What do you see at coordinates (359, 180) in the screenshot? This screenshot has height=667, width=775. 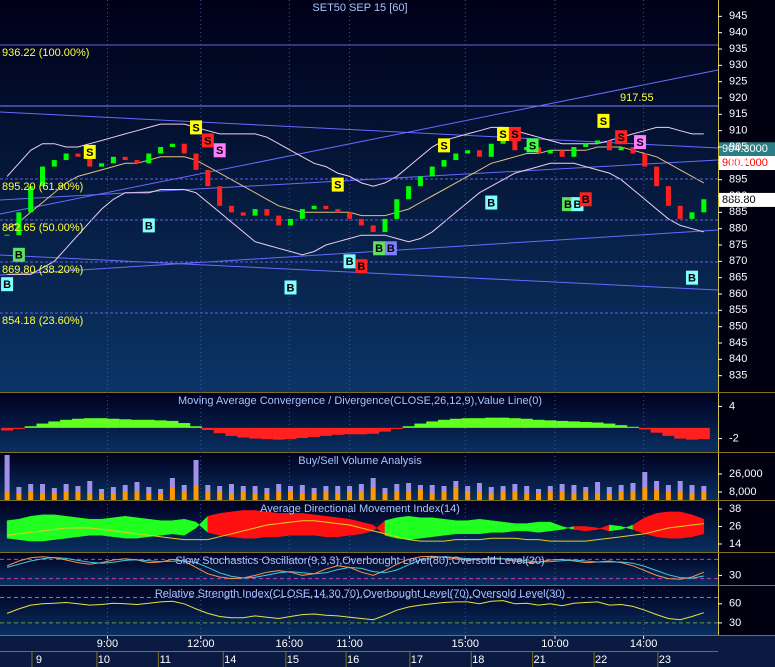 I see `trend-line` at bounding box center [359, 180].